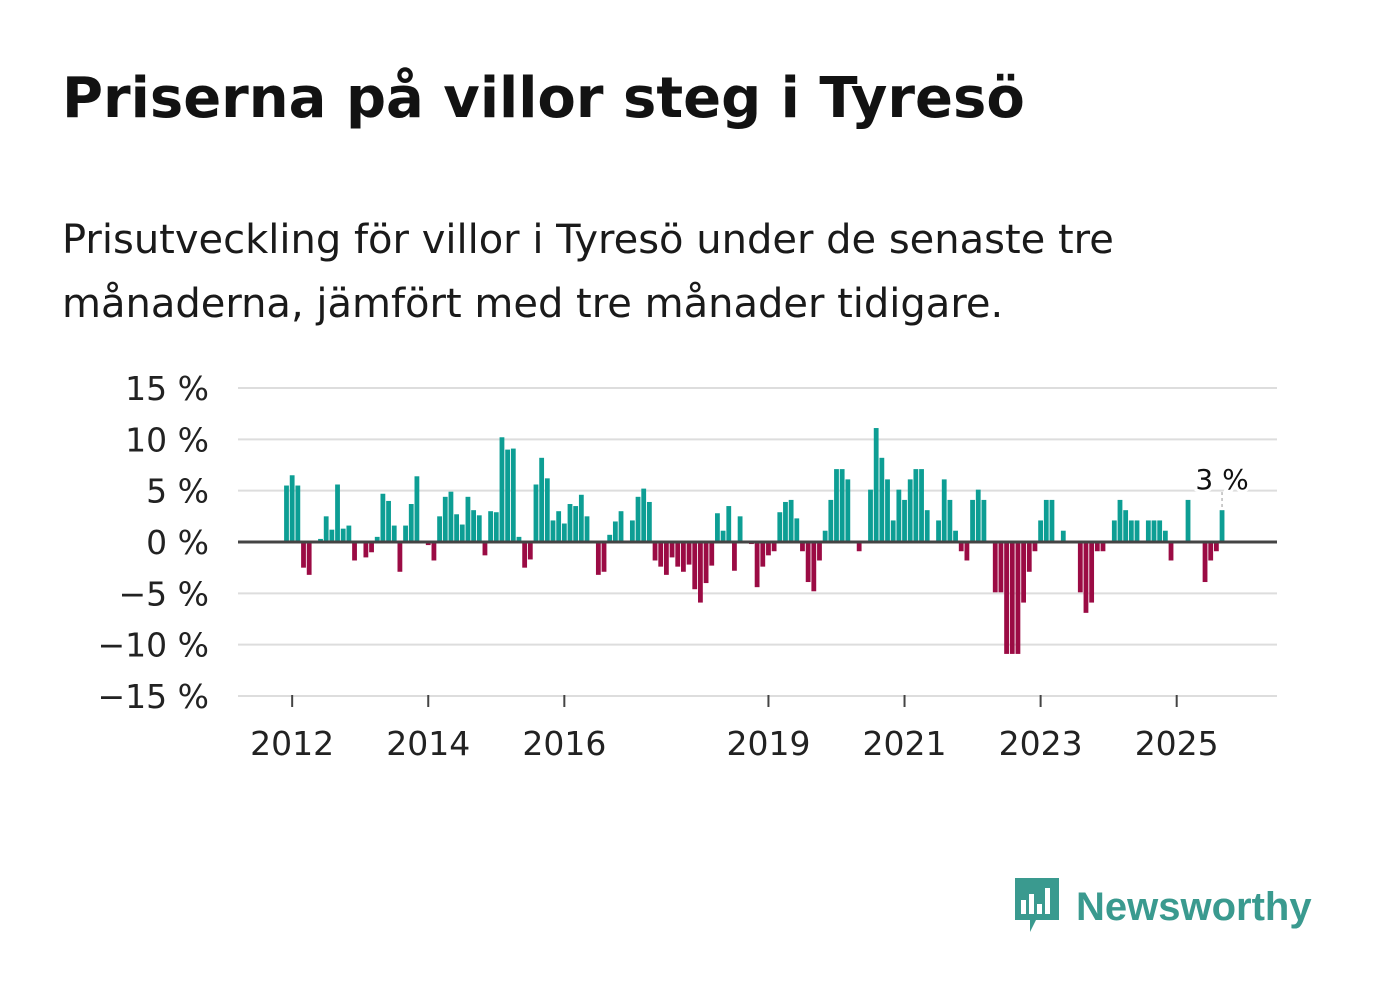  Describe the element at coordinates (154, 645) in the screenshot. I see `y-tick-label: −10 %` at that location.